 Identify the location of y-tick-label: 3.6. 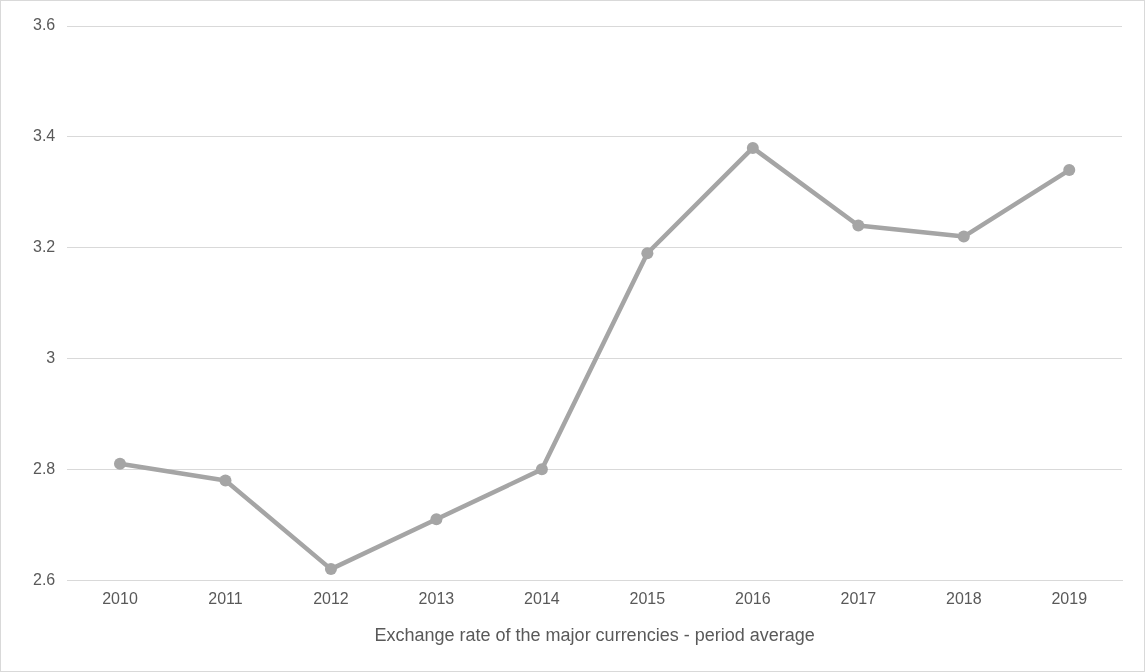
(44, 25).